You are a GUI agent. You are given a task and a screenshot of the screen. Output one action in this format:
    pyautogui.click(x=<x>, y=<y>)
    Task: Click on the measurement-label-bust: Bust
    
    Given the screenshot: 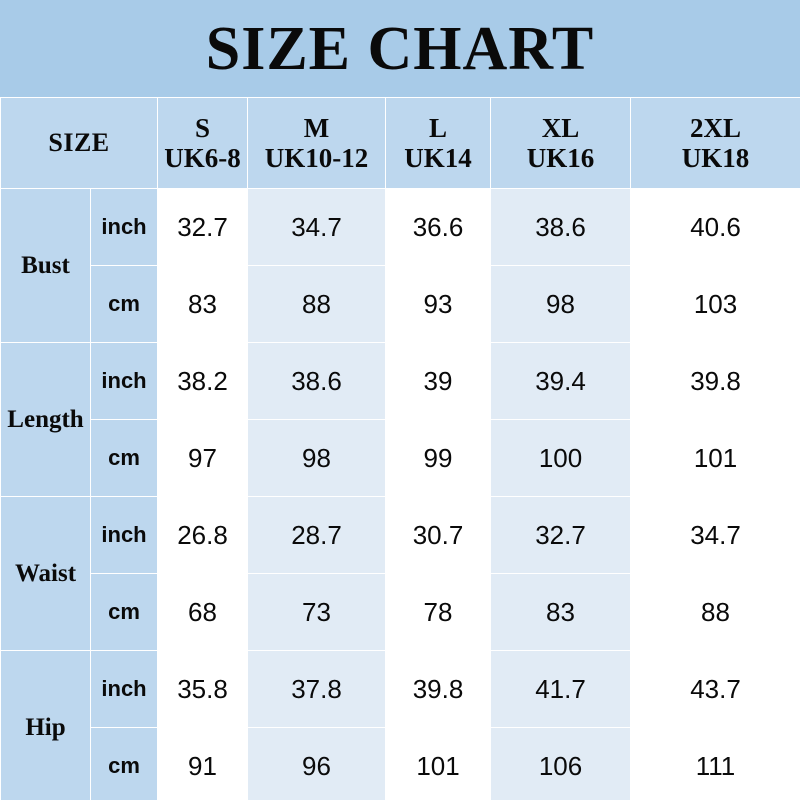 What is the action you would take?
    pyautogui.click(x=45, y=265)
    